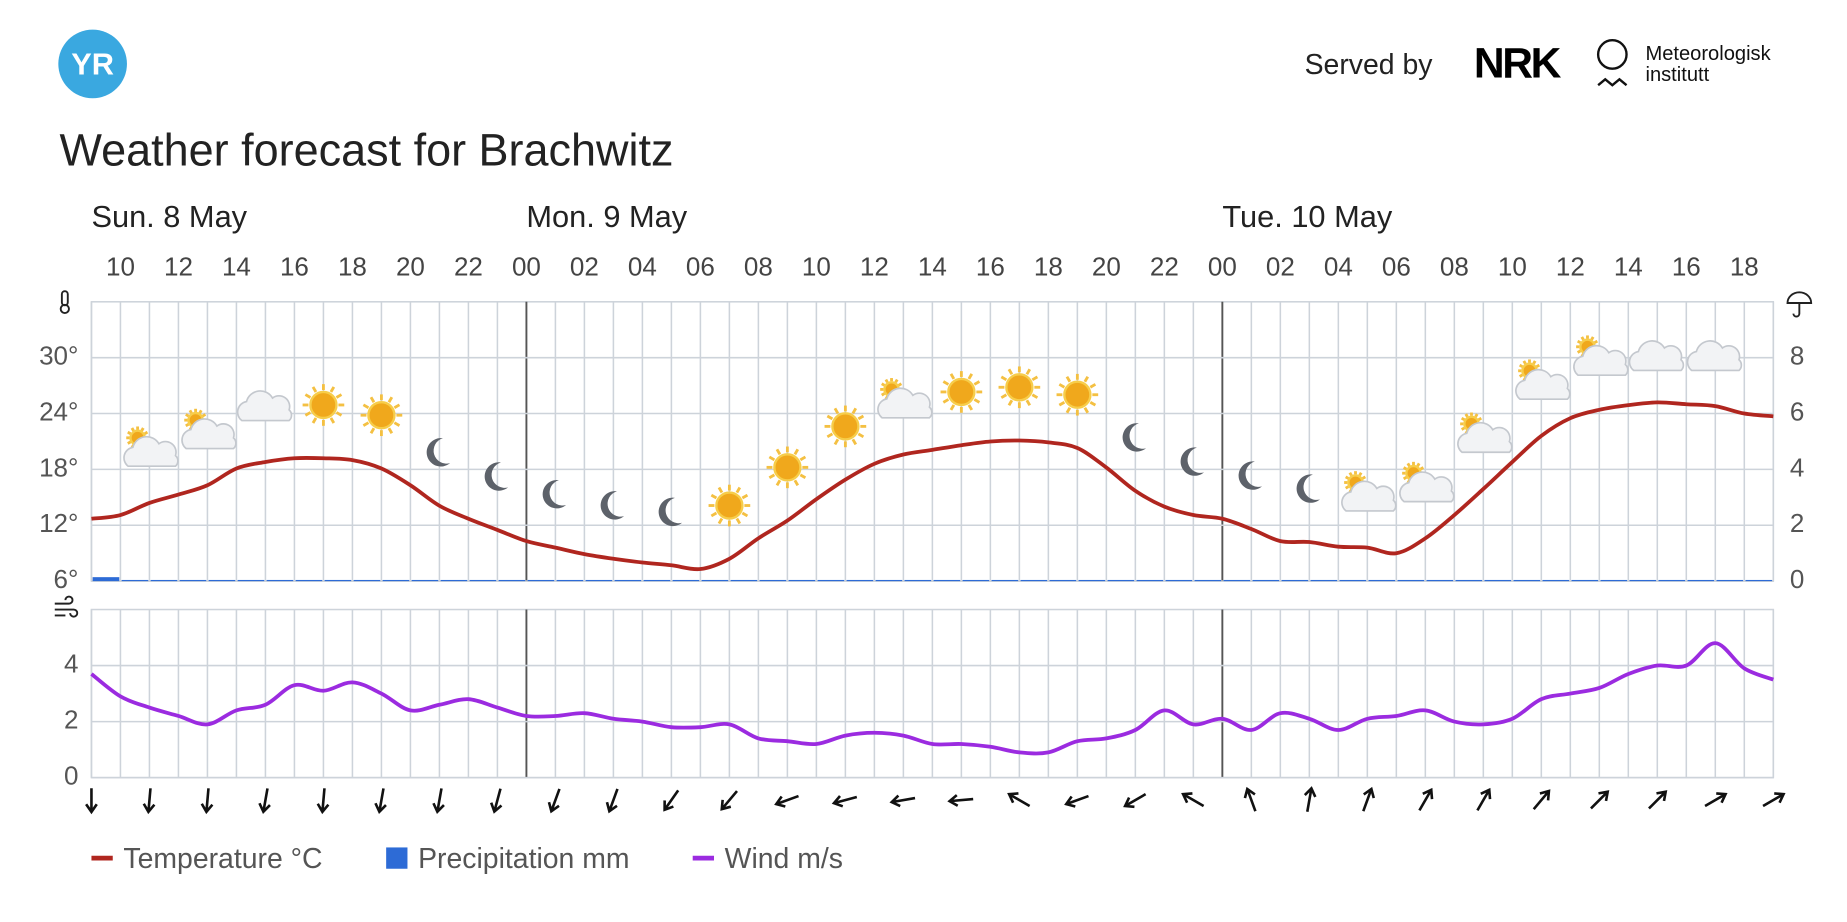  What do you see at coordinates (1164, 267) in the screenshot?
I see `x-tick-label: 22` at bounding box center [1164, 267].